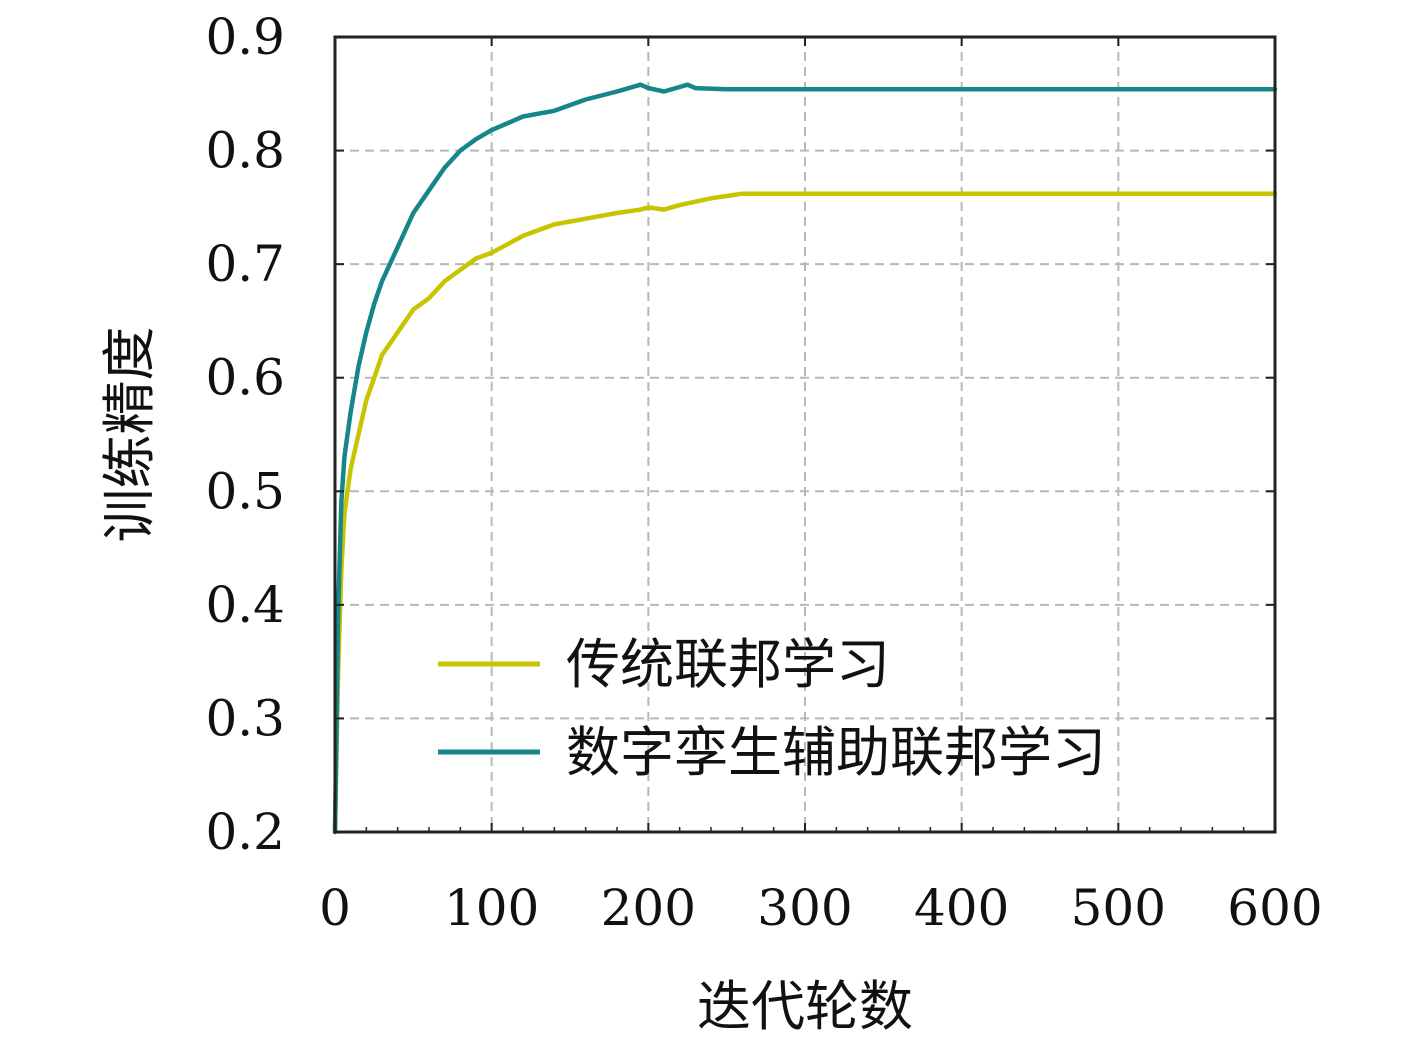 This screenshot has height=1039, width=1417. Describe the element at coordinates (245, 491) in the screenshot. I see `y-tick-label: 0.5` at that location.